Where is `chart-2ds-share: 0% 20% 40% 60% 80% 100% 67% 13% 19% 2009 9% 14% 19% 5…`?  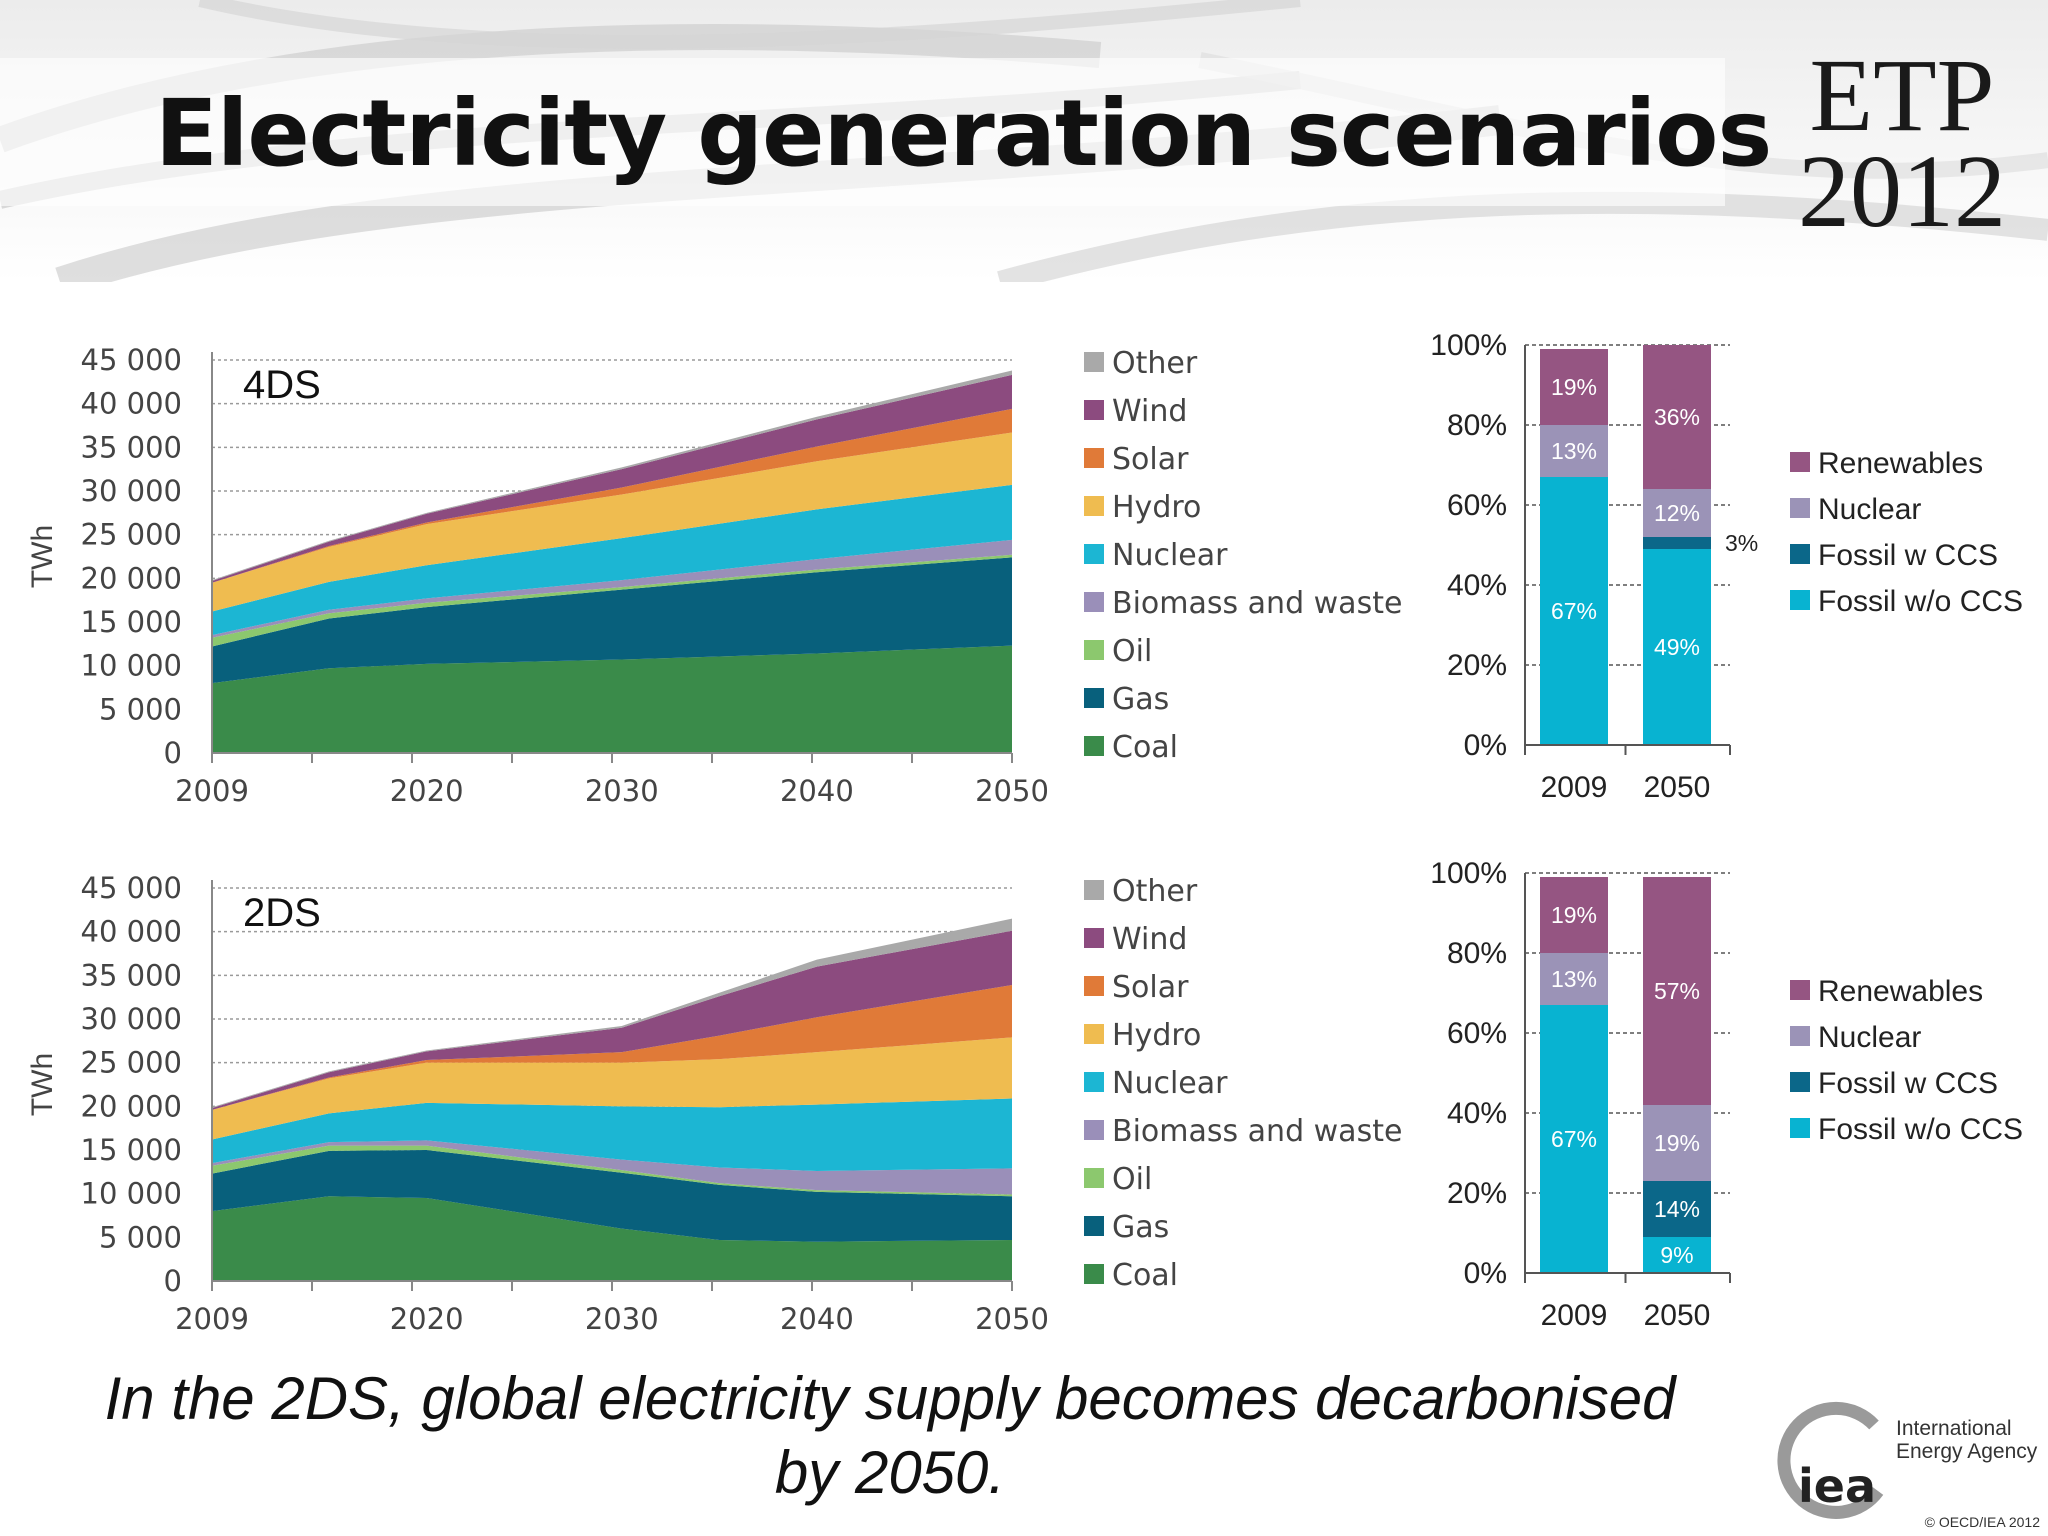 chart-2ds-share: 0% 20% 40% 60% 80% 100% 67% 13% 19% 2009 9% 14% 19% 5… is located at coordinates (1720, 1093).